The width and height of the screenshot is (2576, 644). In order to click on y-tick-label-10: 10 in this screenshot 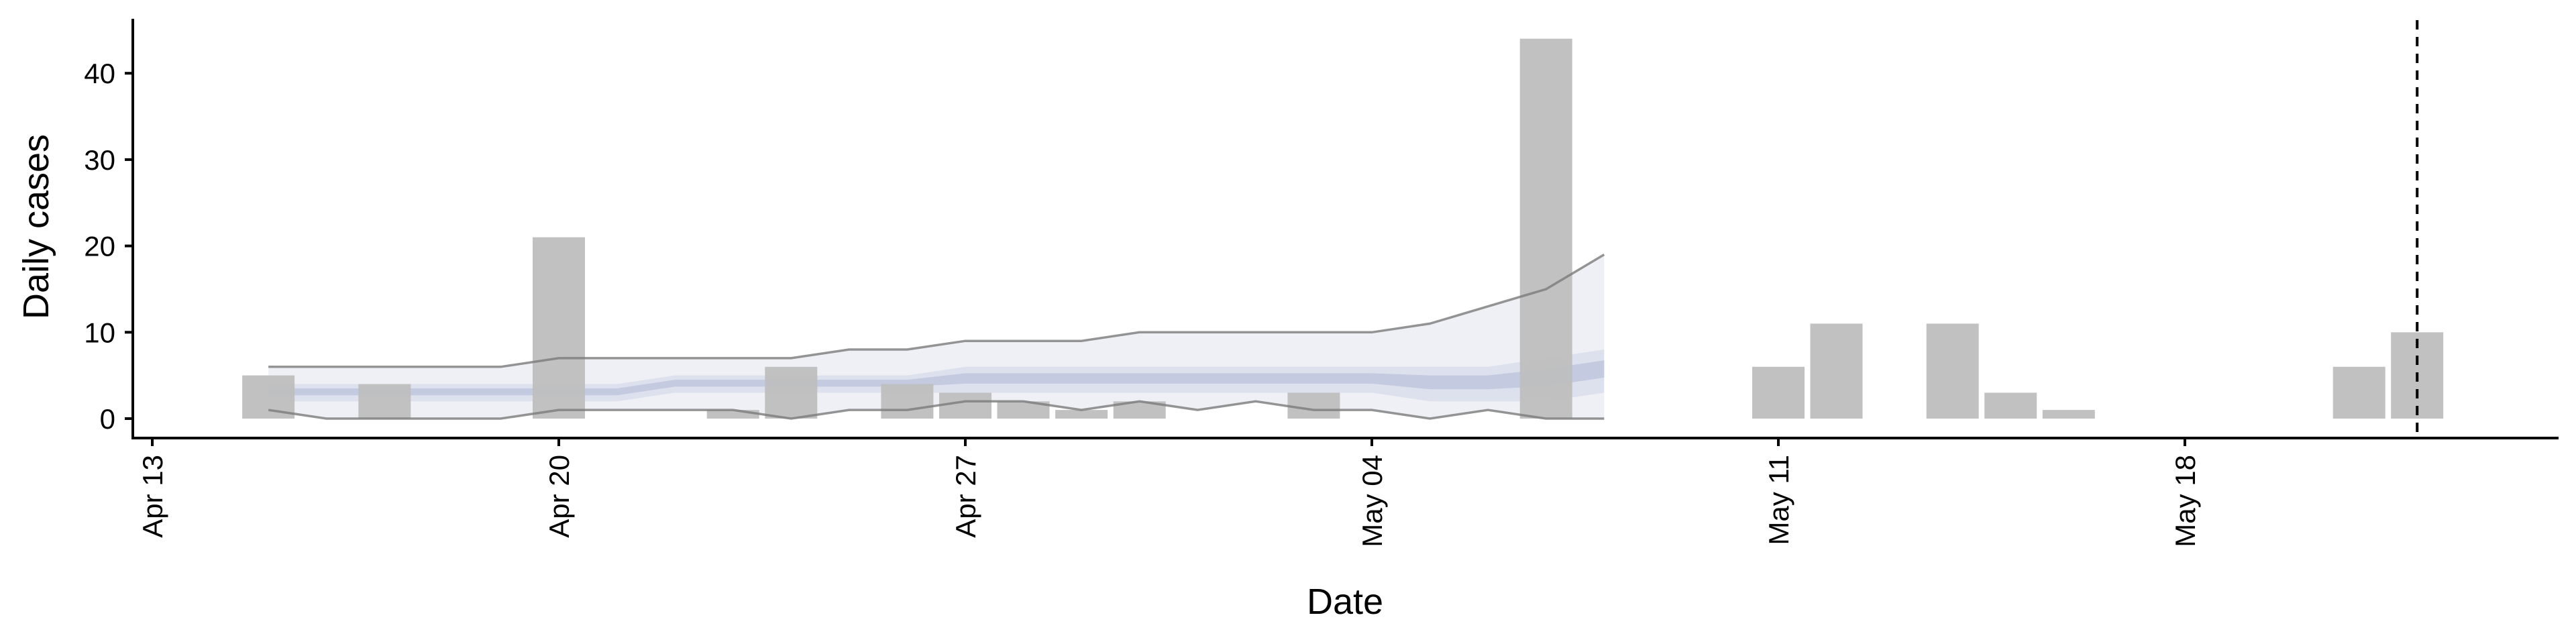, I will do `click(99, 332)`.